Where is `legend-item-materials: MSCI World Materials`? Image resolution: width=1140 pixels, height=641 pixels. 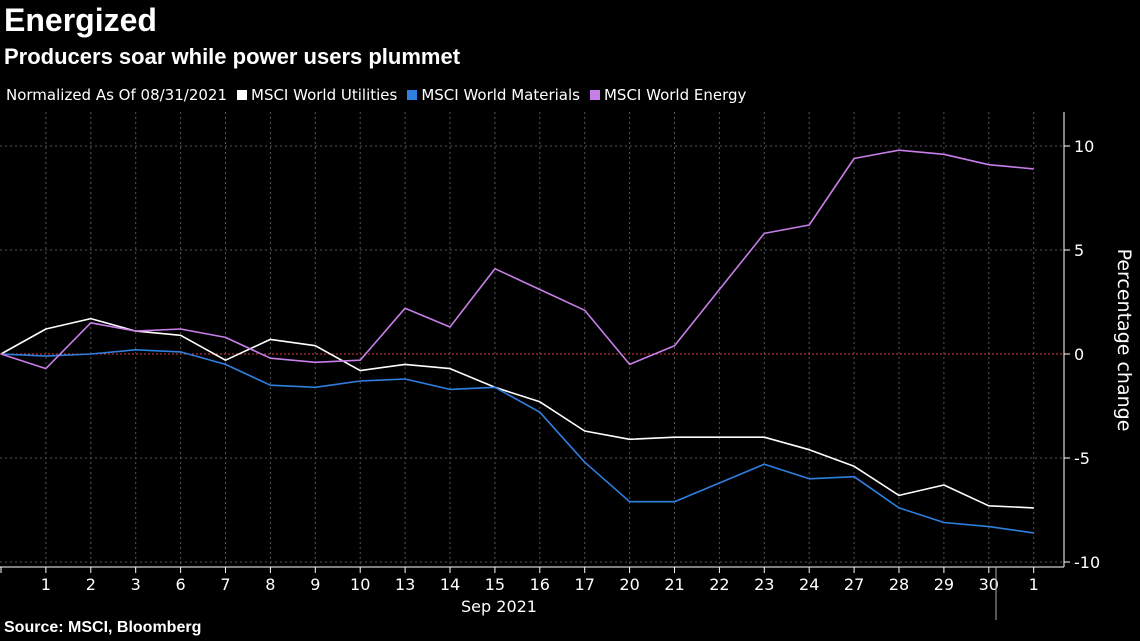 legend-item-materials: MSCI World Materials is located at coordinates (493, 95).